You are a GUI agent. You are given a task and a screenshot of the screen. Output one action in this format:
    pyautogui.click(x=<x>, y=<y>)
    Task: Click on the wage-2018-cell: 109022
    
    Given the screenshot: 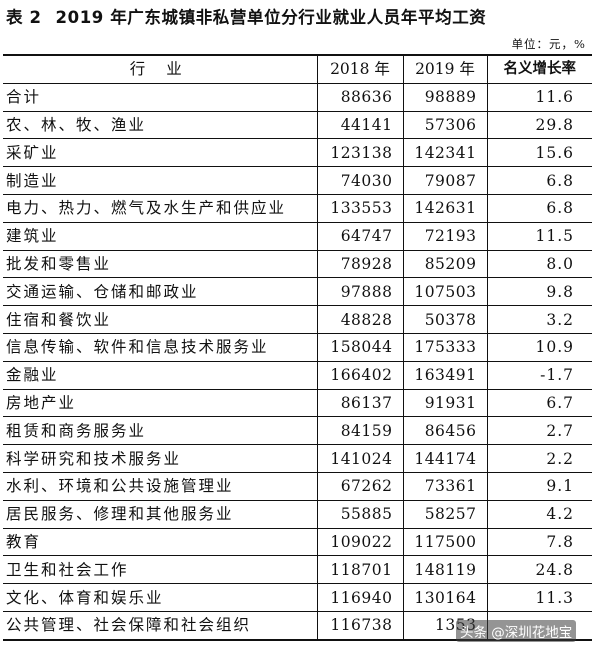 What is the action you would take?
    pyautogui.click(x=359, y=542)
    